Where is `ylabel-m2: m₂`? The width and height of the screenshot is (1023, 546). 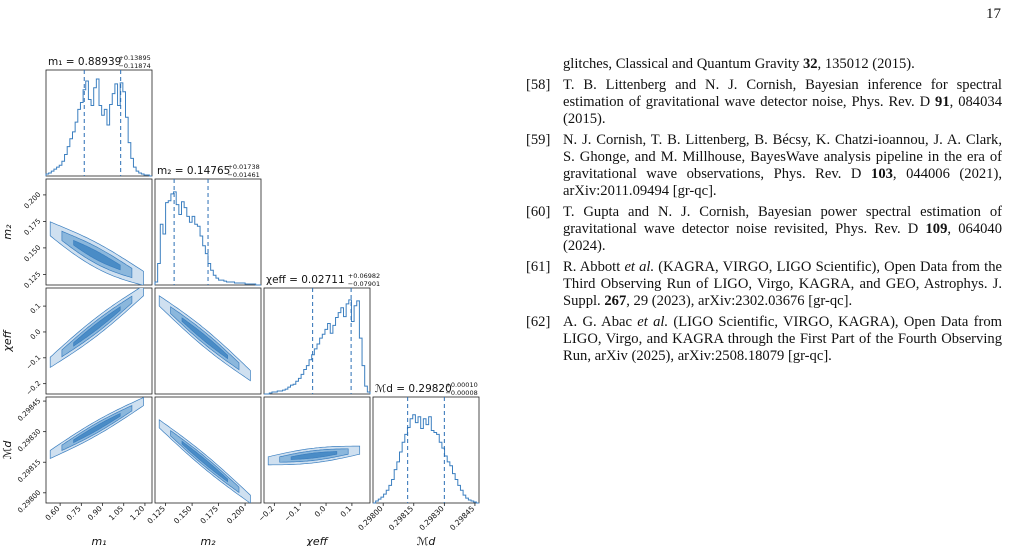
ylabel-m2: m₂ is located at coordinates (7, 232).